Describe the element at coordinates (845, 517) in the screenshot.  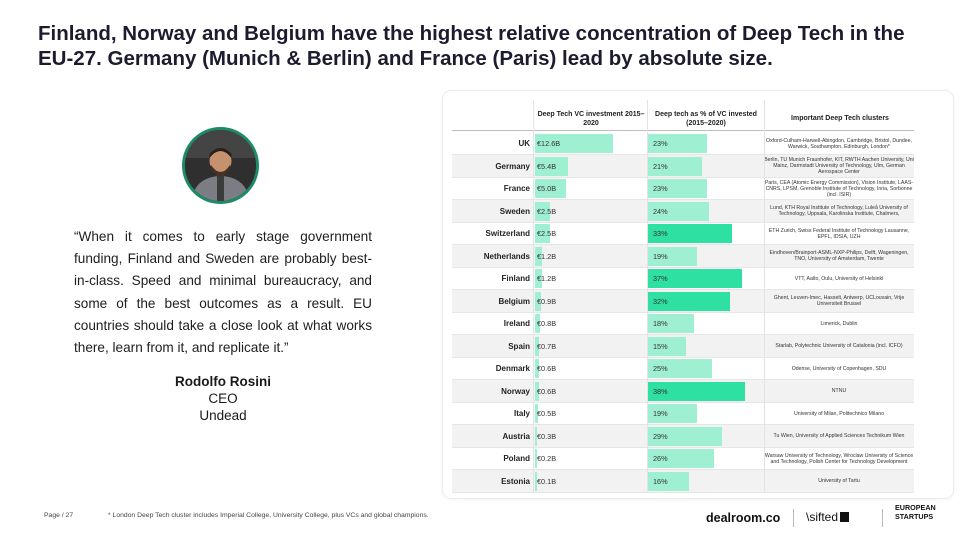
I see `ft-icon` at that location.